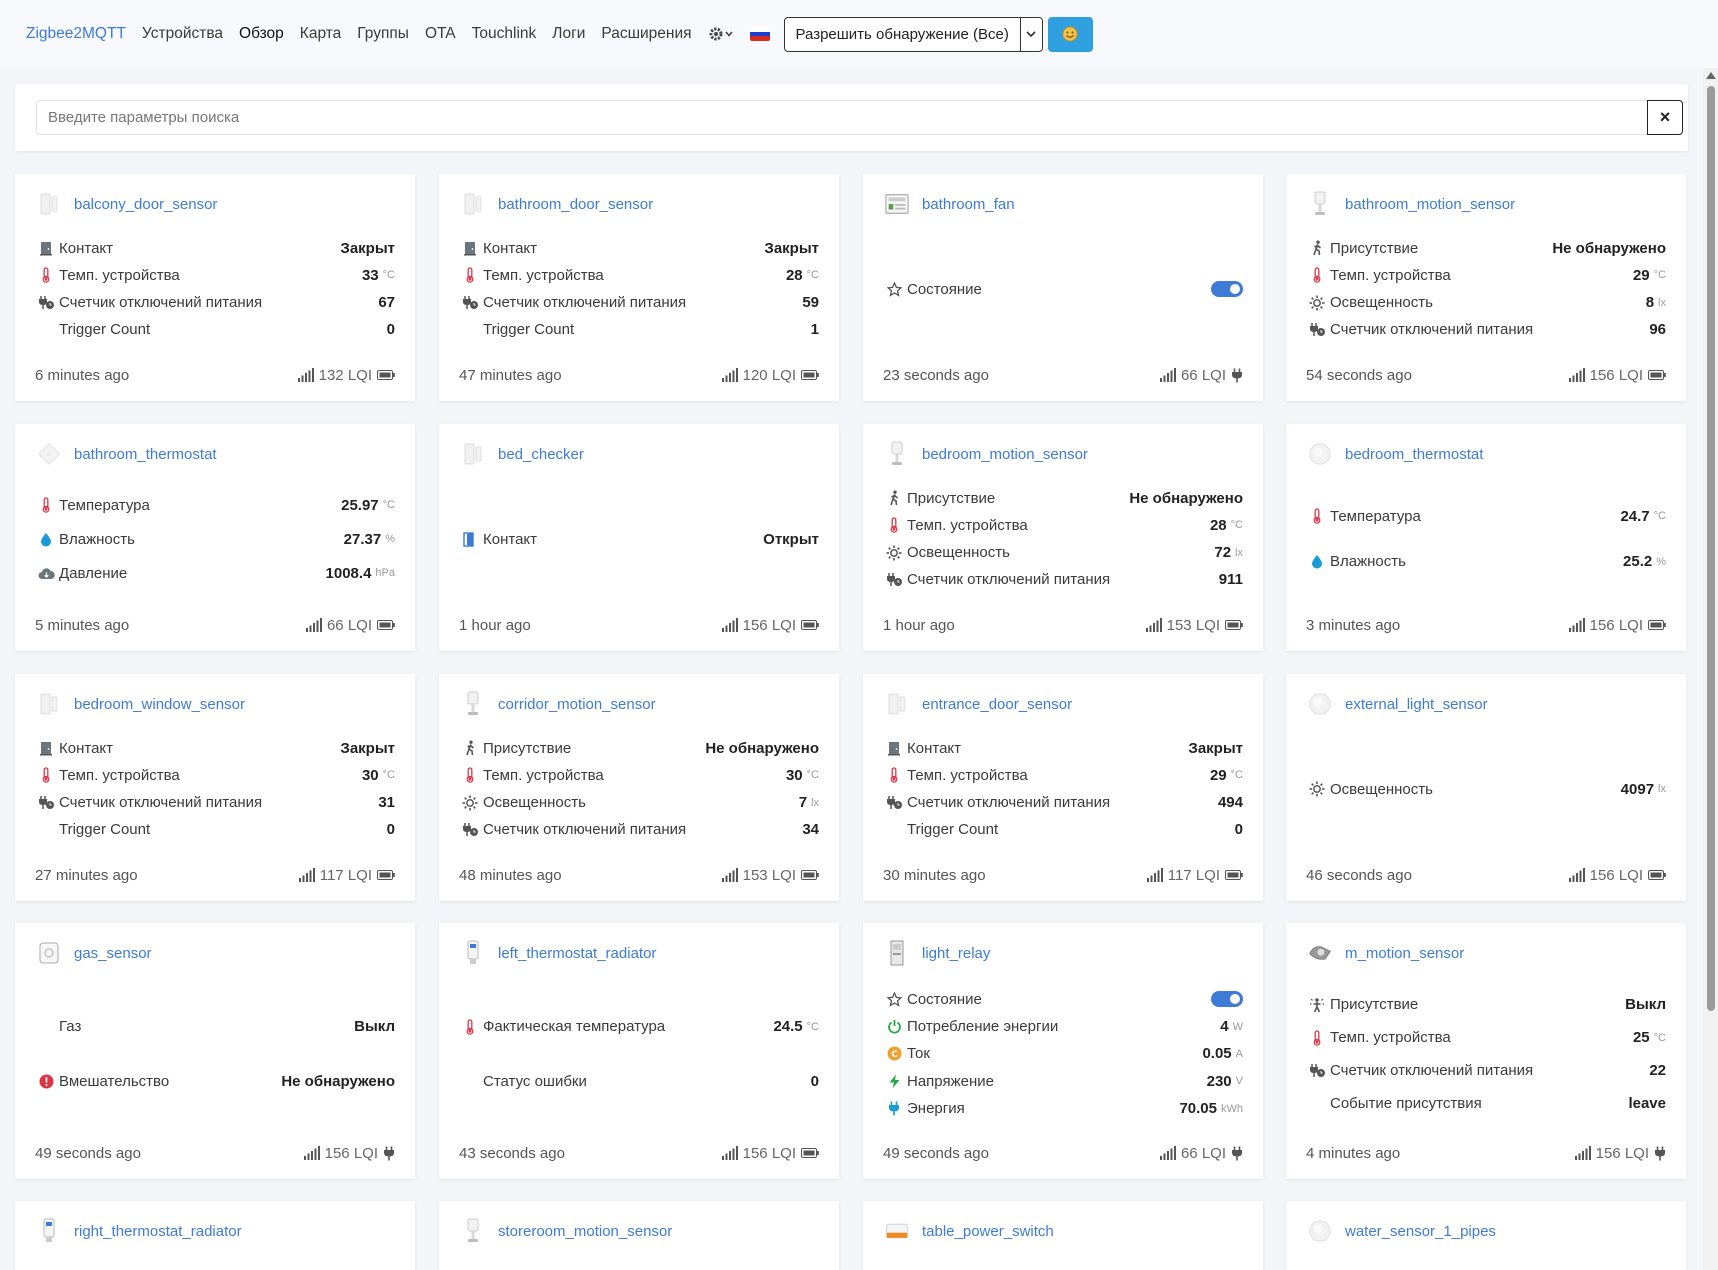  What do you see at coordinates (803, 803) in the screenshot?
I see `value-text: 7` at bounding box center [803, 803].